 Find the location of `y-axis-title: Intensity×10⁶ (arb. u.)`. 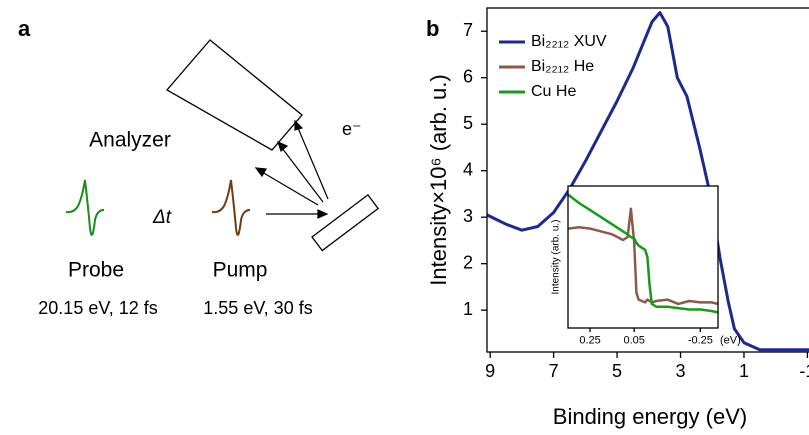

y-axis-title: Intensity×10⁶ (arb. u.) is located at coordinates (438, 179).